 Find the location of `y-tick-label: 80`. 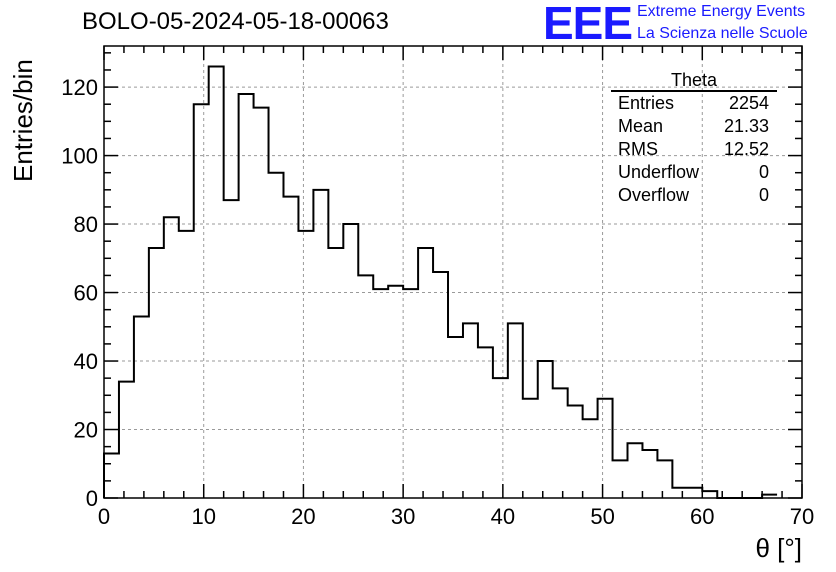

y-tick-label: 80 is located at coordinates (86, 224).